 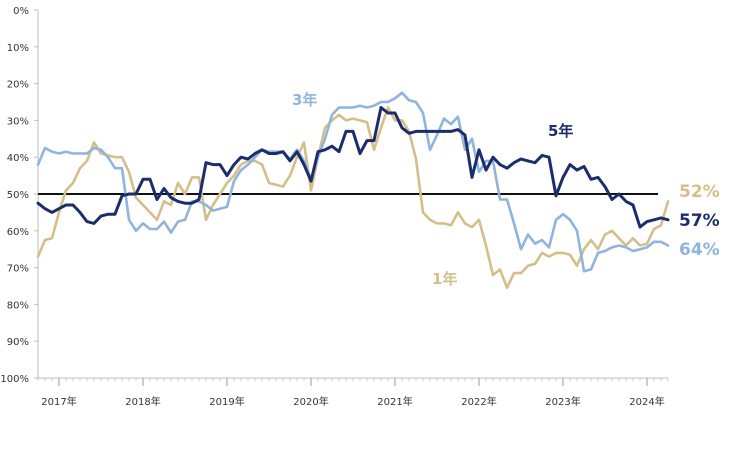 I want to click on y-tick-label: 40%, so click(x=18, y=158).